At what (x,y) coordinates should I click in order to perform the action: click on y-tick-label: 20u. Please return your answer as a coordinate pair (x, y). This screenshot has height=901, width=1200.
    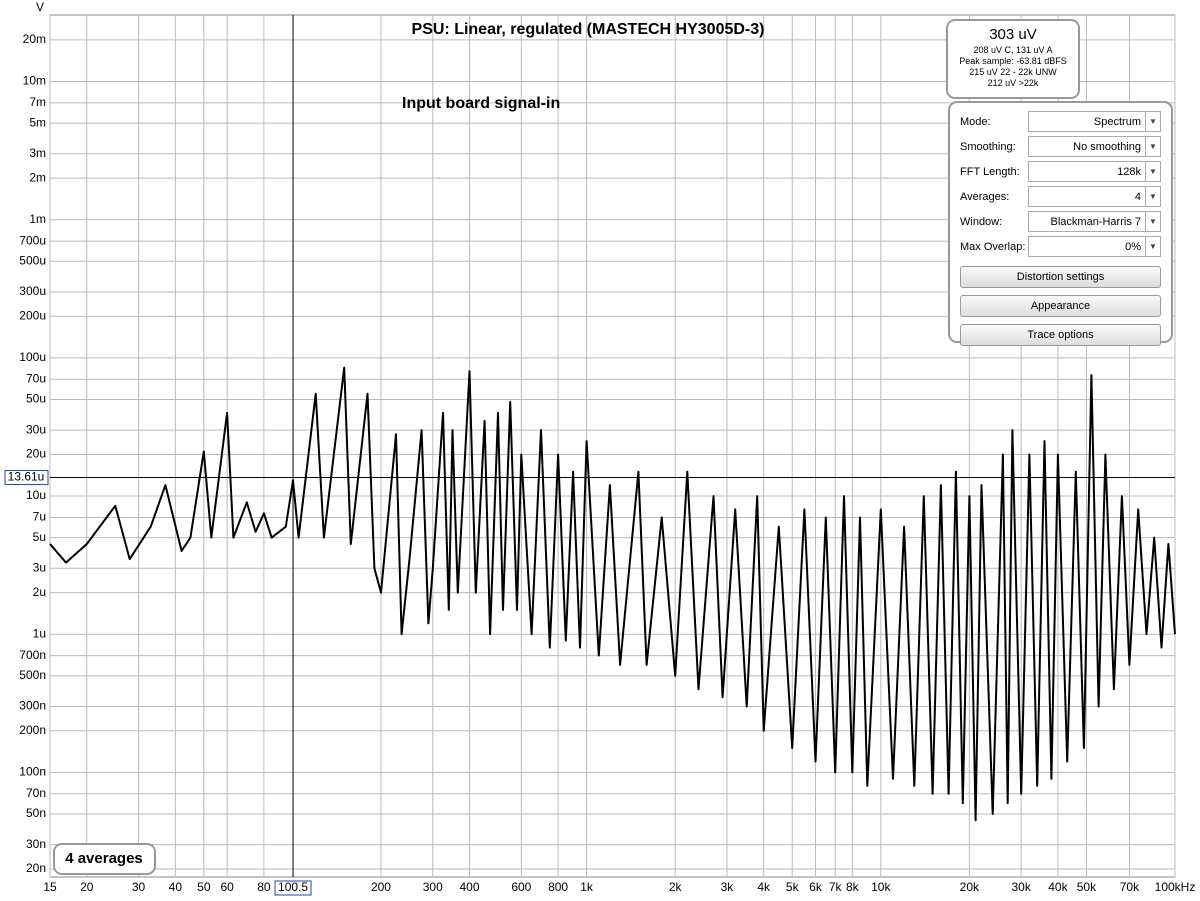
    Looking at the image, I should click on (36, 454).